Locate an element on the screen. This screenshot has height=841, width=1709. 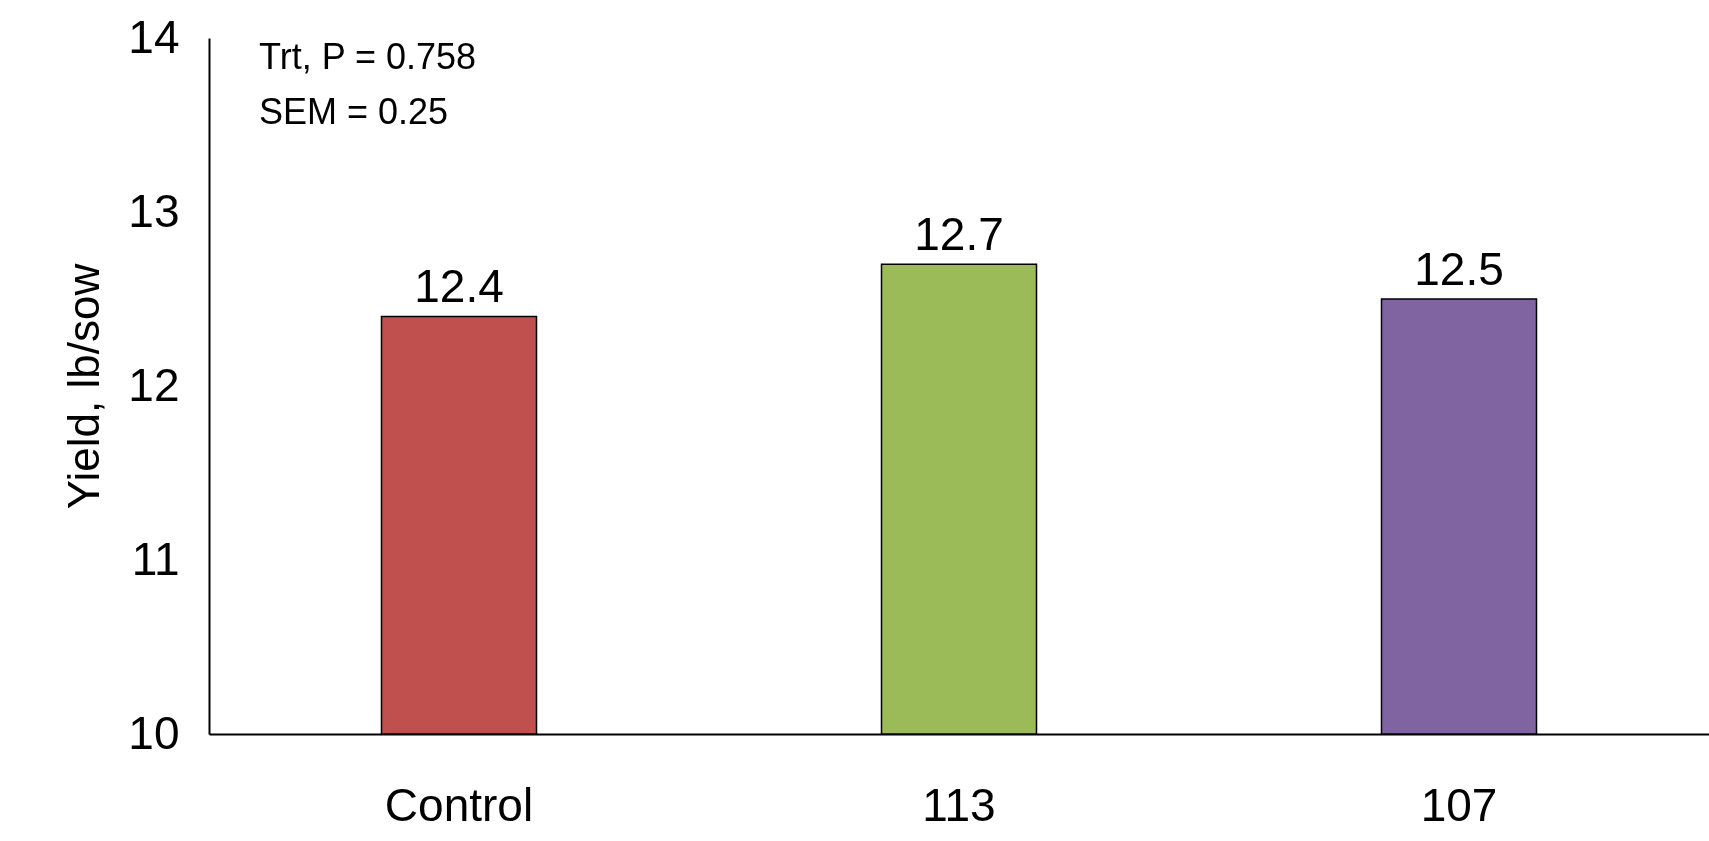
data-label: 12.5 is located at coordinates (1459, 269).